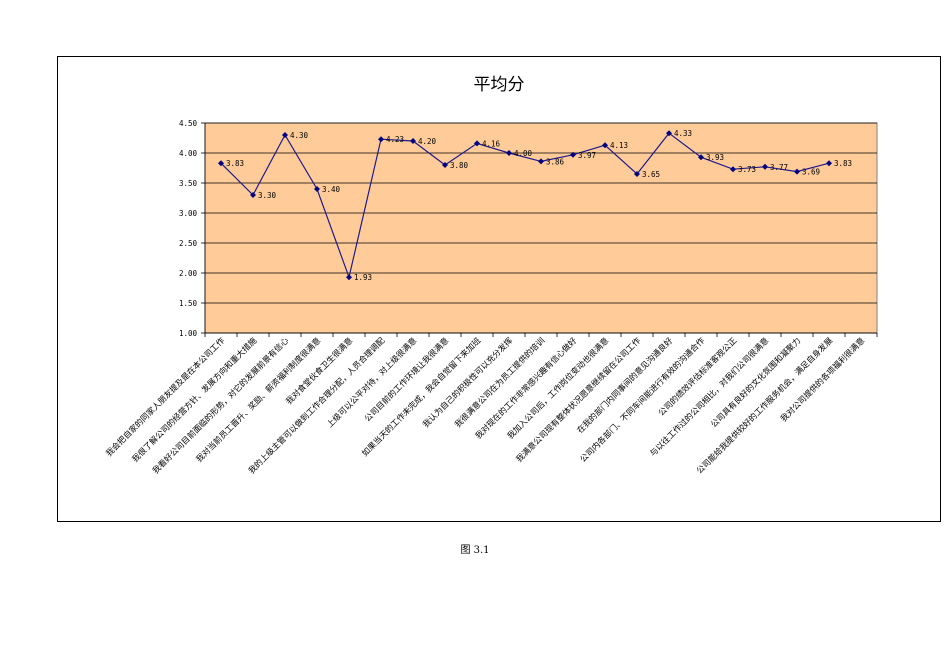 This screenshot has width=950, height=672. I want to click on y-tick-label: 2.00, so click(188, 273).